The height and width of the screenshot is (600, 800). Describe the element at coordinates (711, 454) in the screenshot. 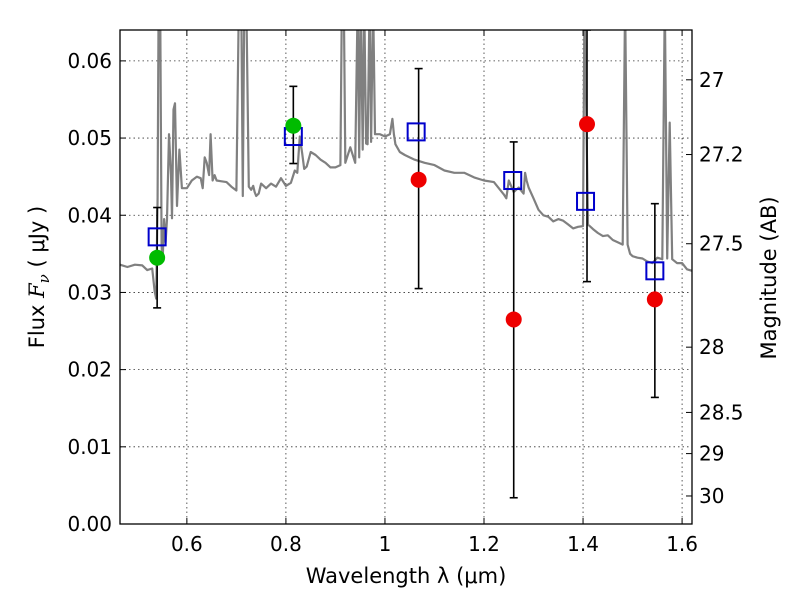

I see `magnitude-tick-label: 29` at that location.